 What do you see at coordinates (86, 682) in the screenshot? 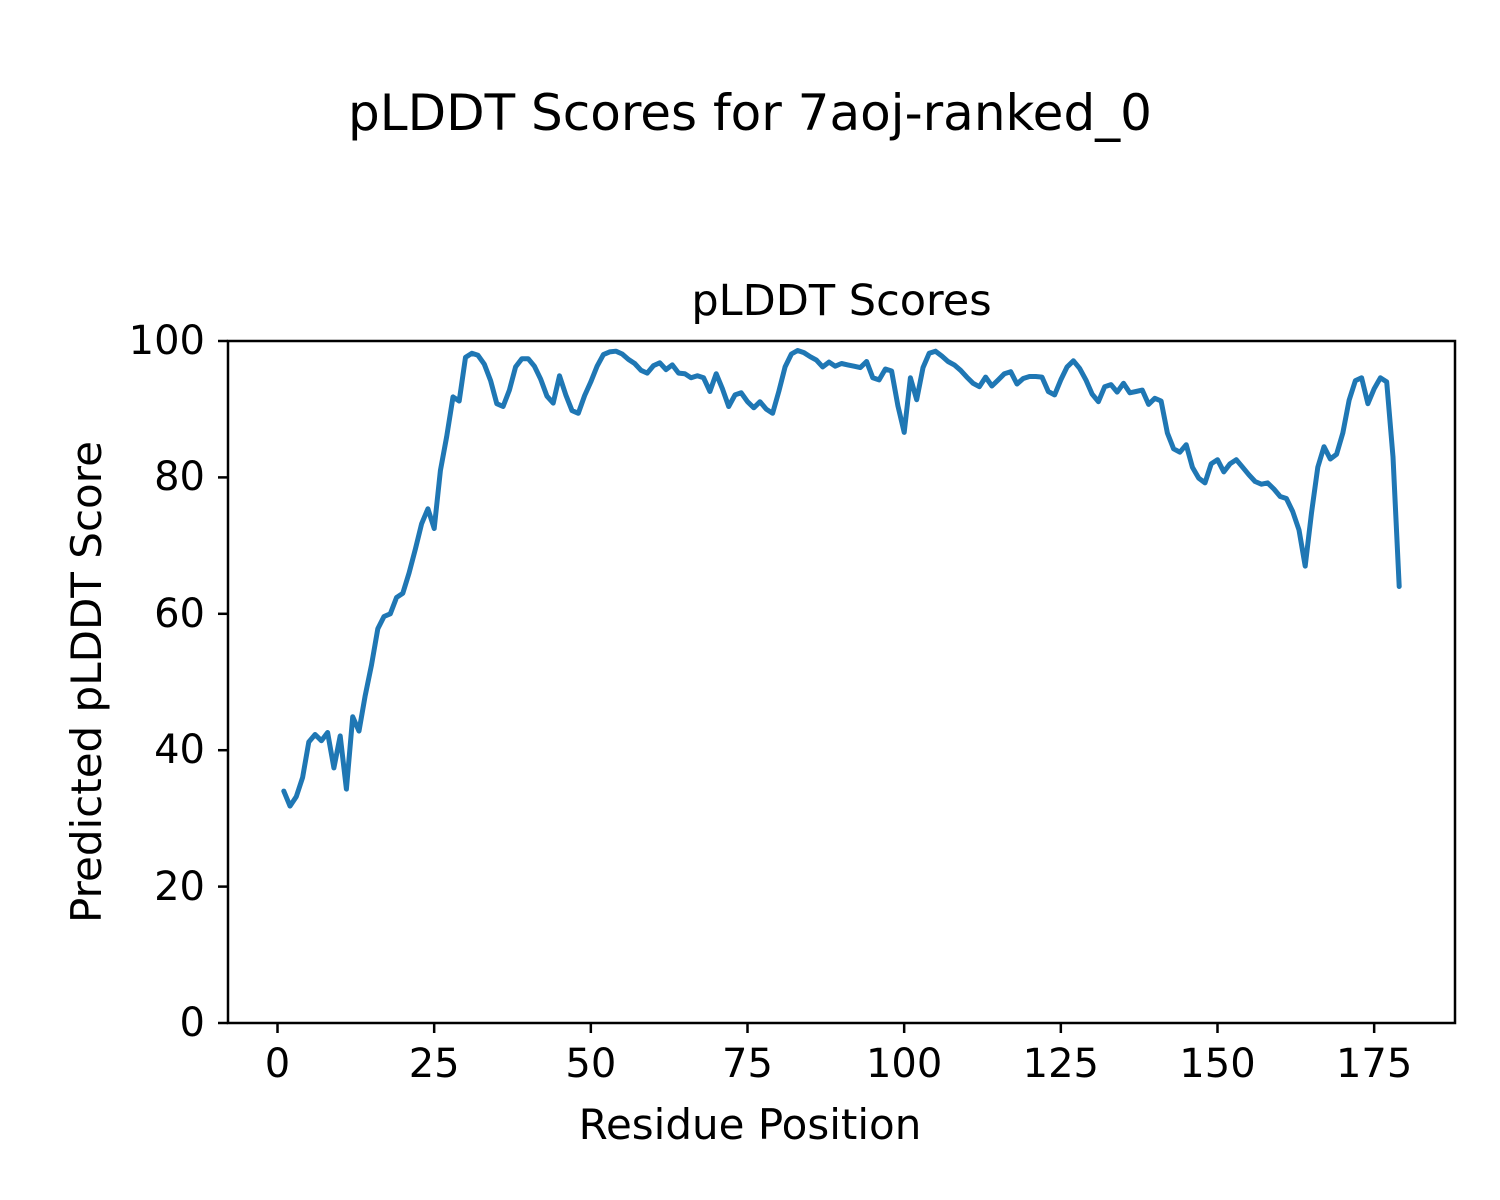
I see `y-axis-label: Predicted pLDDT Score` at bounding box center [86, 682].